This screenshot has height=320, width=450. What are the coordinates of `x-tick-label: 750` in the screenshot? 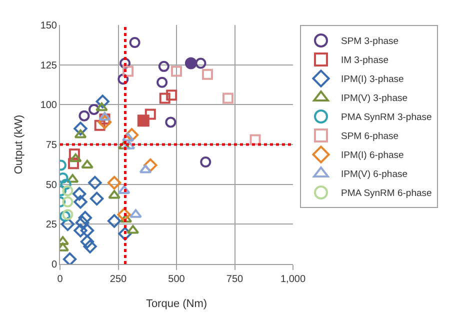 It's located at (235, 279).